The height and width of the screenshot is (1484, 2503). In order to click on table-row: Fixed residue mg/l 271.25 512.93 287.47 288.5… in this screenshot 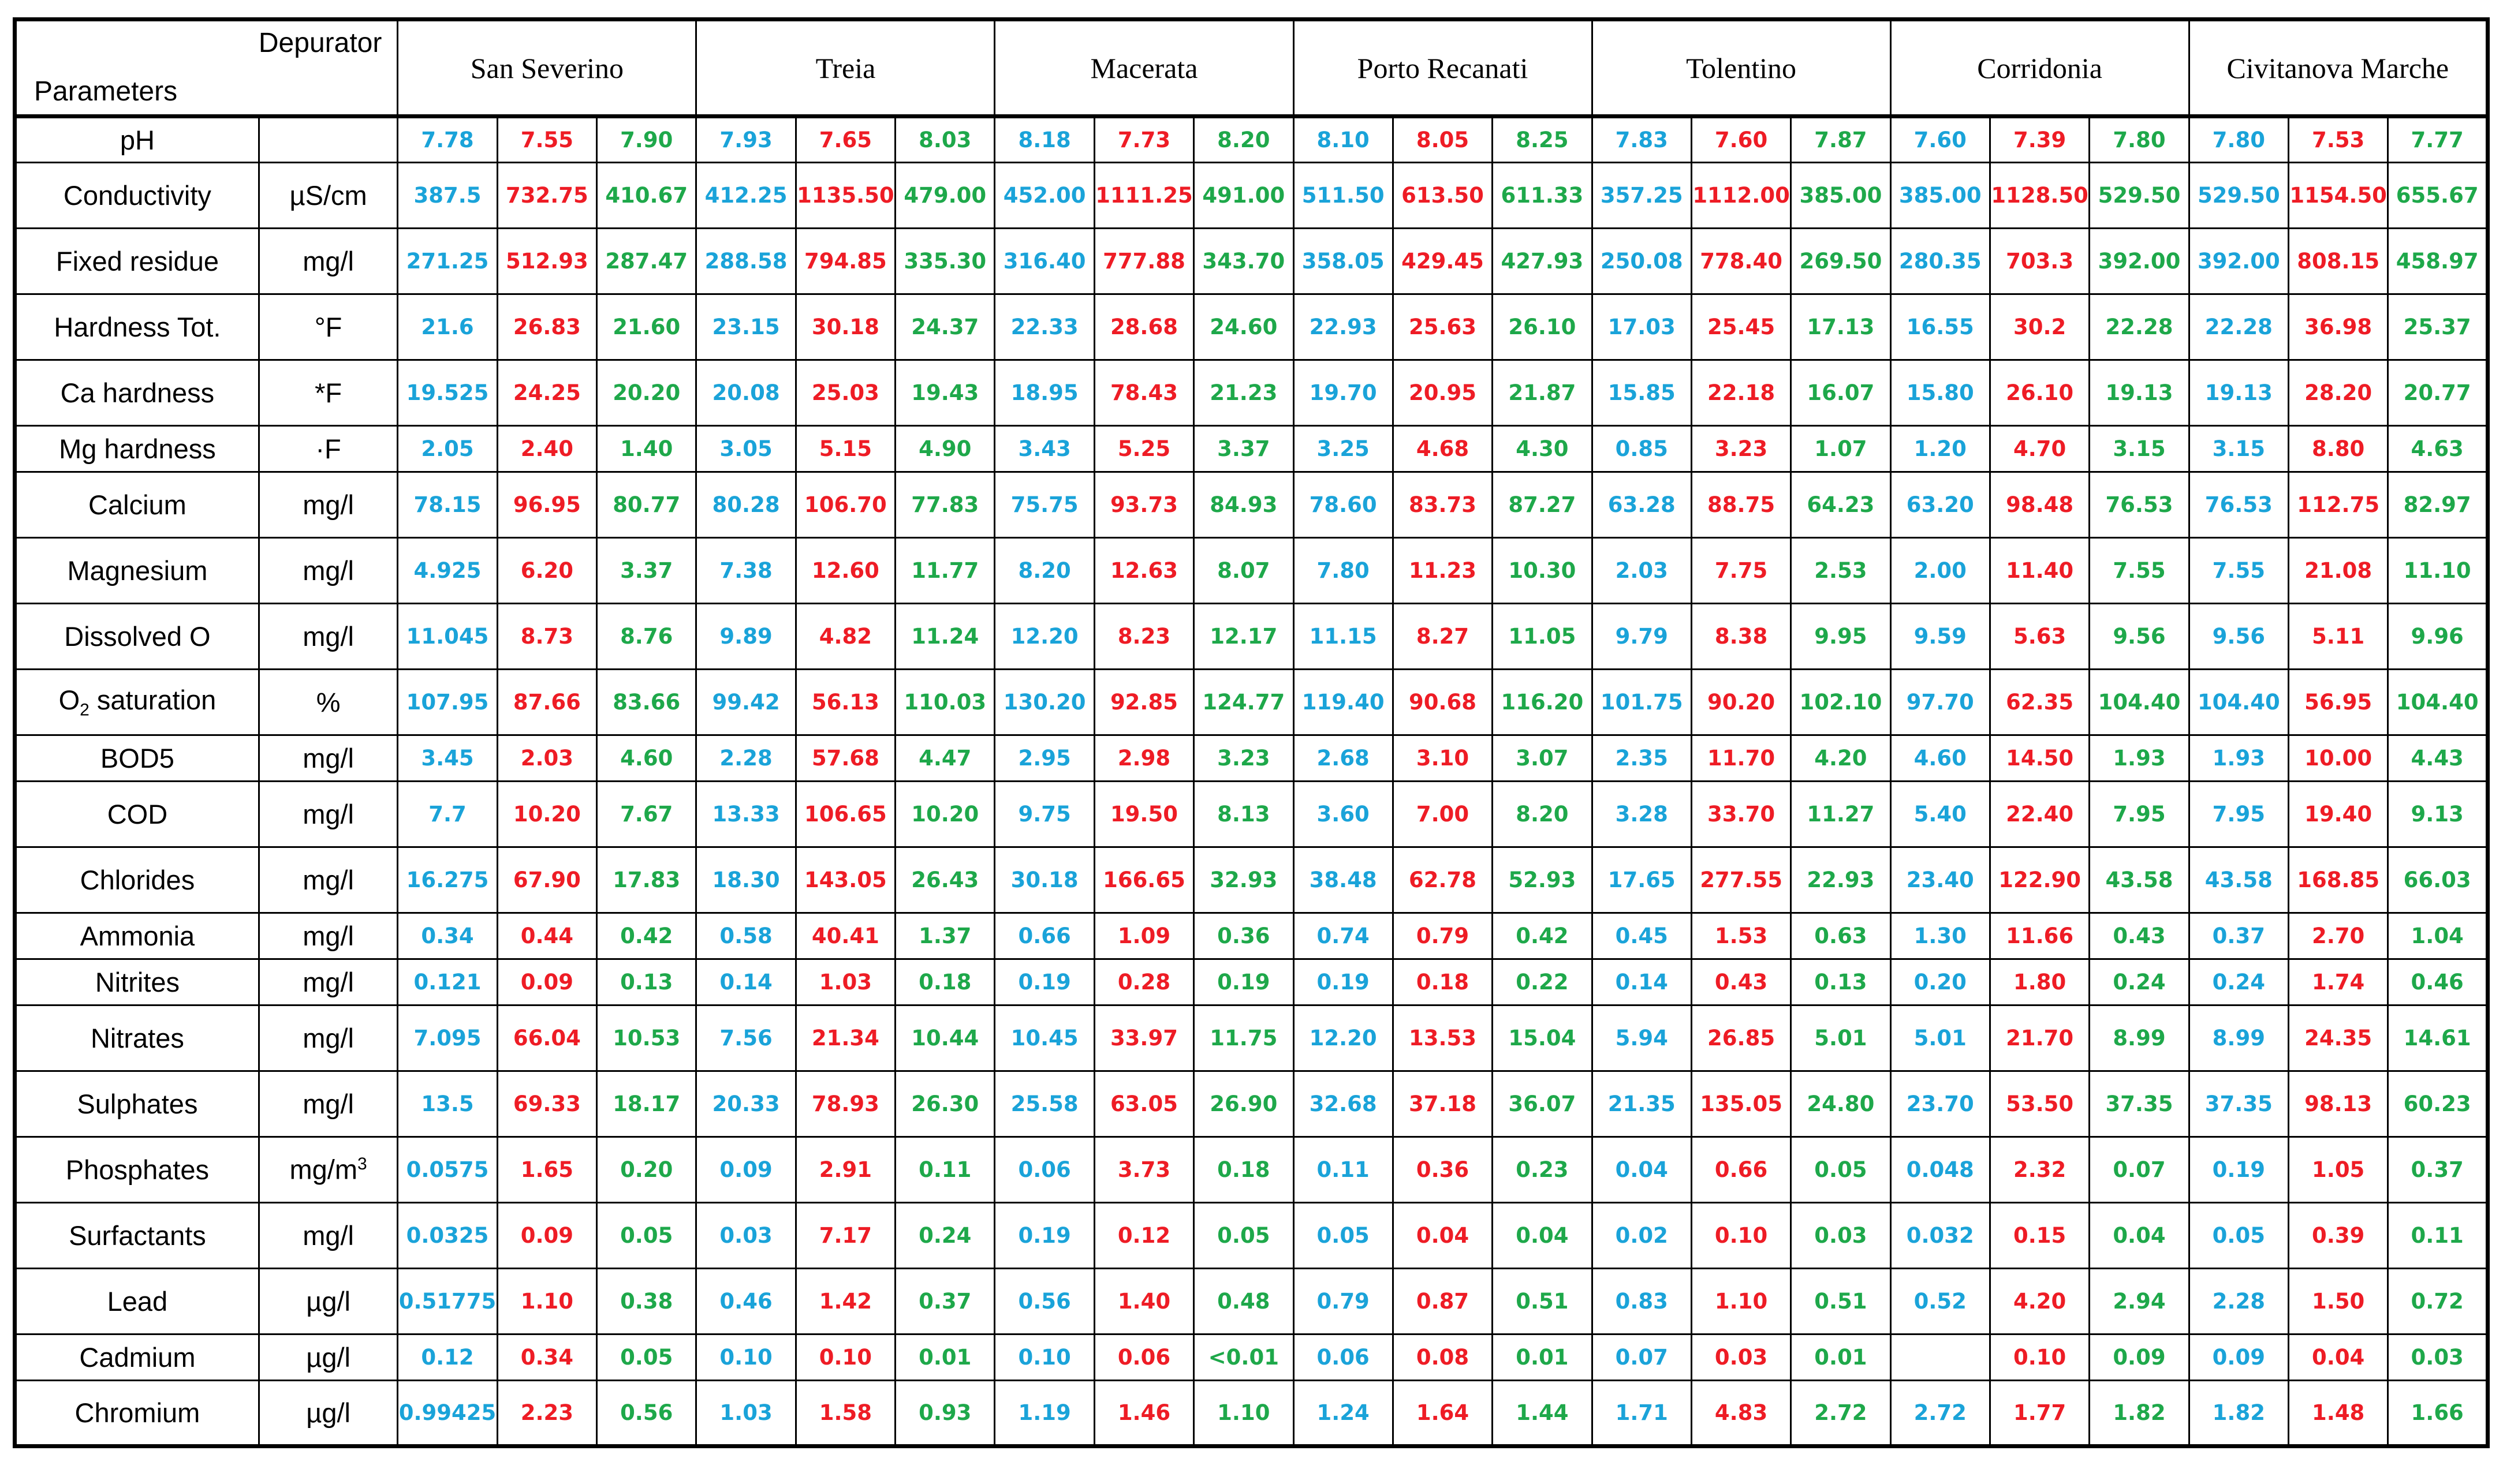, I will do `click(1251, 261)`.